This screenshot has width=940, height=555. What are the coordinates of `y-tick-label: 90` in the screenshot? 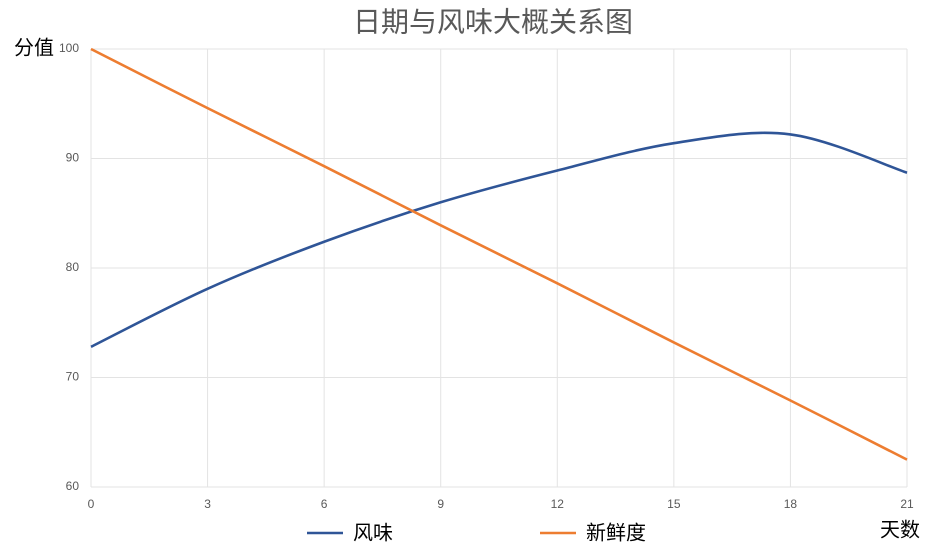 It's located at (73, 158).